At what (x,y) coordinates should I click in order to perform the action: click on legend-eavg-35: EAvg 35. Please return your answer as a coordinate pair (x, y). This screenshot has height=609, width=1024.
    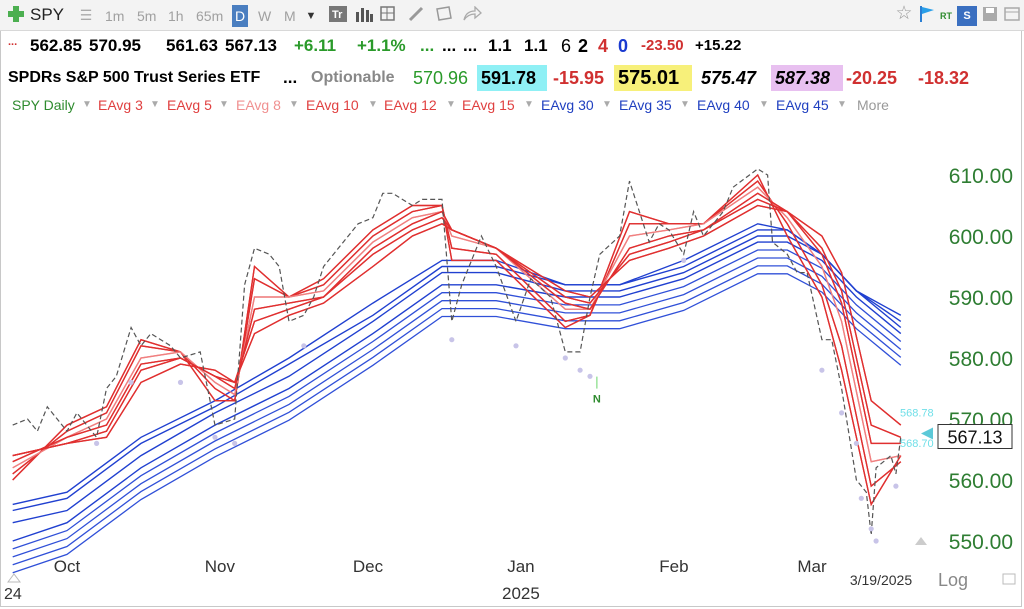
    Looking at the image, I should click on (645, 105).